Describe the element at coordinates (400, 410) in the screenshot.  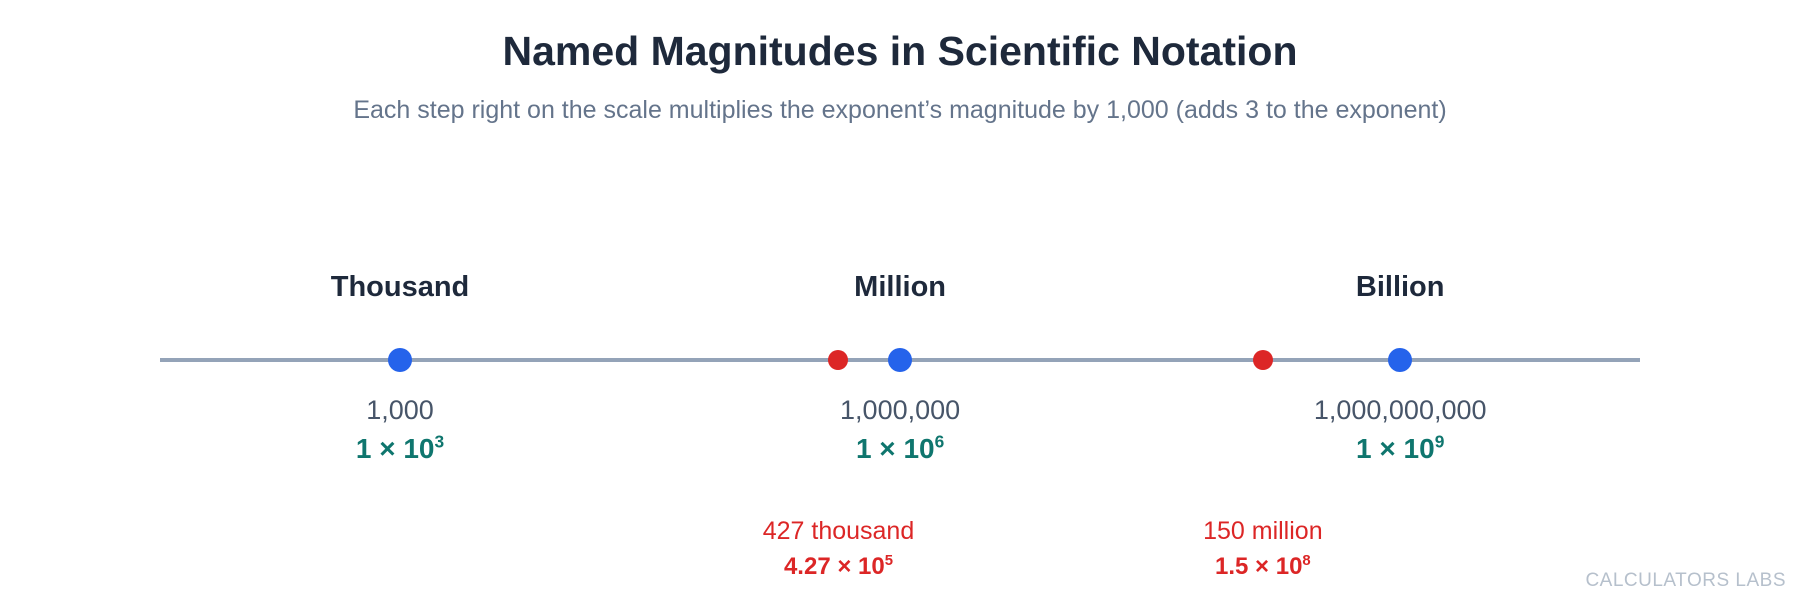
I see `magnitude-value-thousand: 1,000` at that location.